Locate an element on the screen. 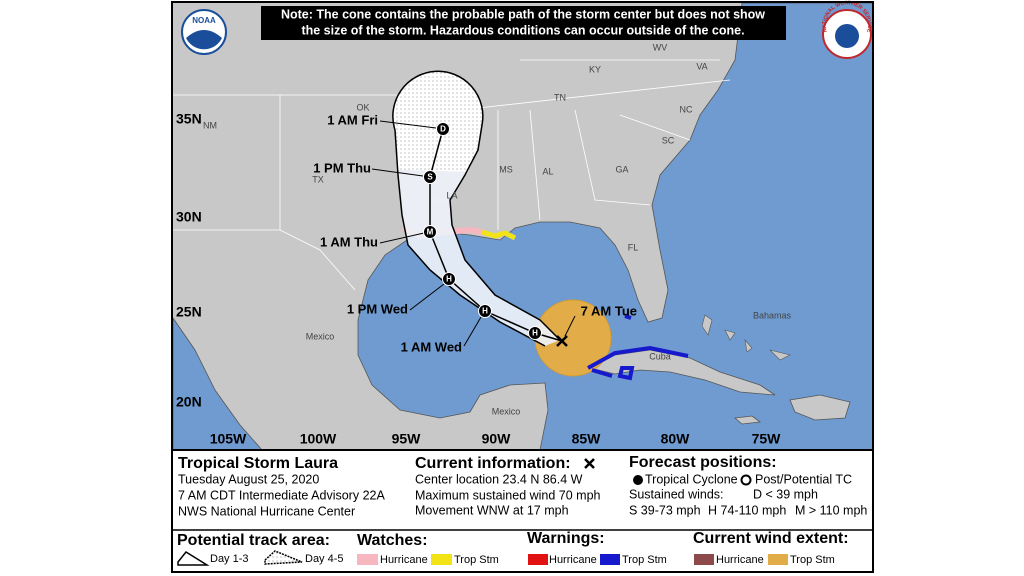 The width and height of the screenshot is (1024, 576). post-tc-icon is located at coordinates (746, 480).